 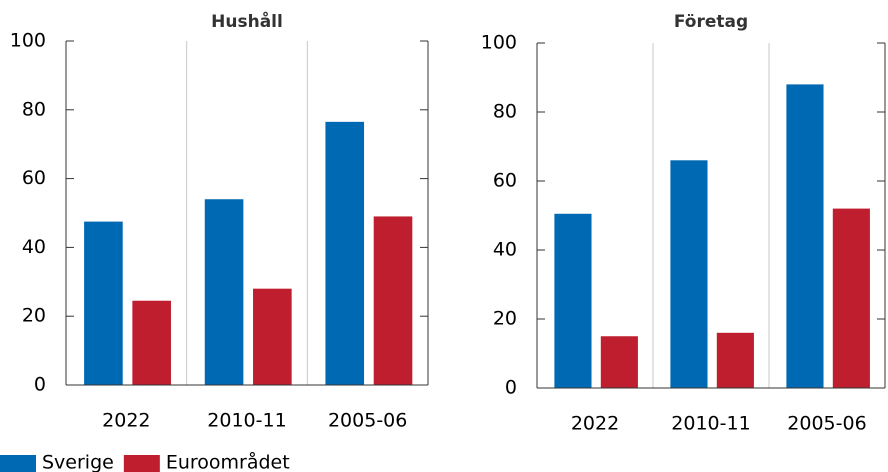 I want to click on chart-title: Hushåll, so click(x=247, y=21).